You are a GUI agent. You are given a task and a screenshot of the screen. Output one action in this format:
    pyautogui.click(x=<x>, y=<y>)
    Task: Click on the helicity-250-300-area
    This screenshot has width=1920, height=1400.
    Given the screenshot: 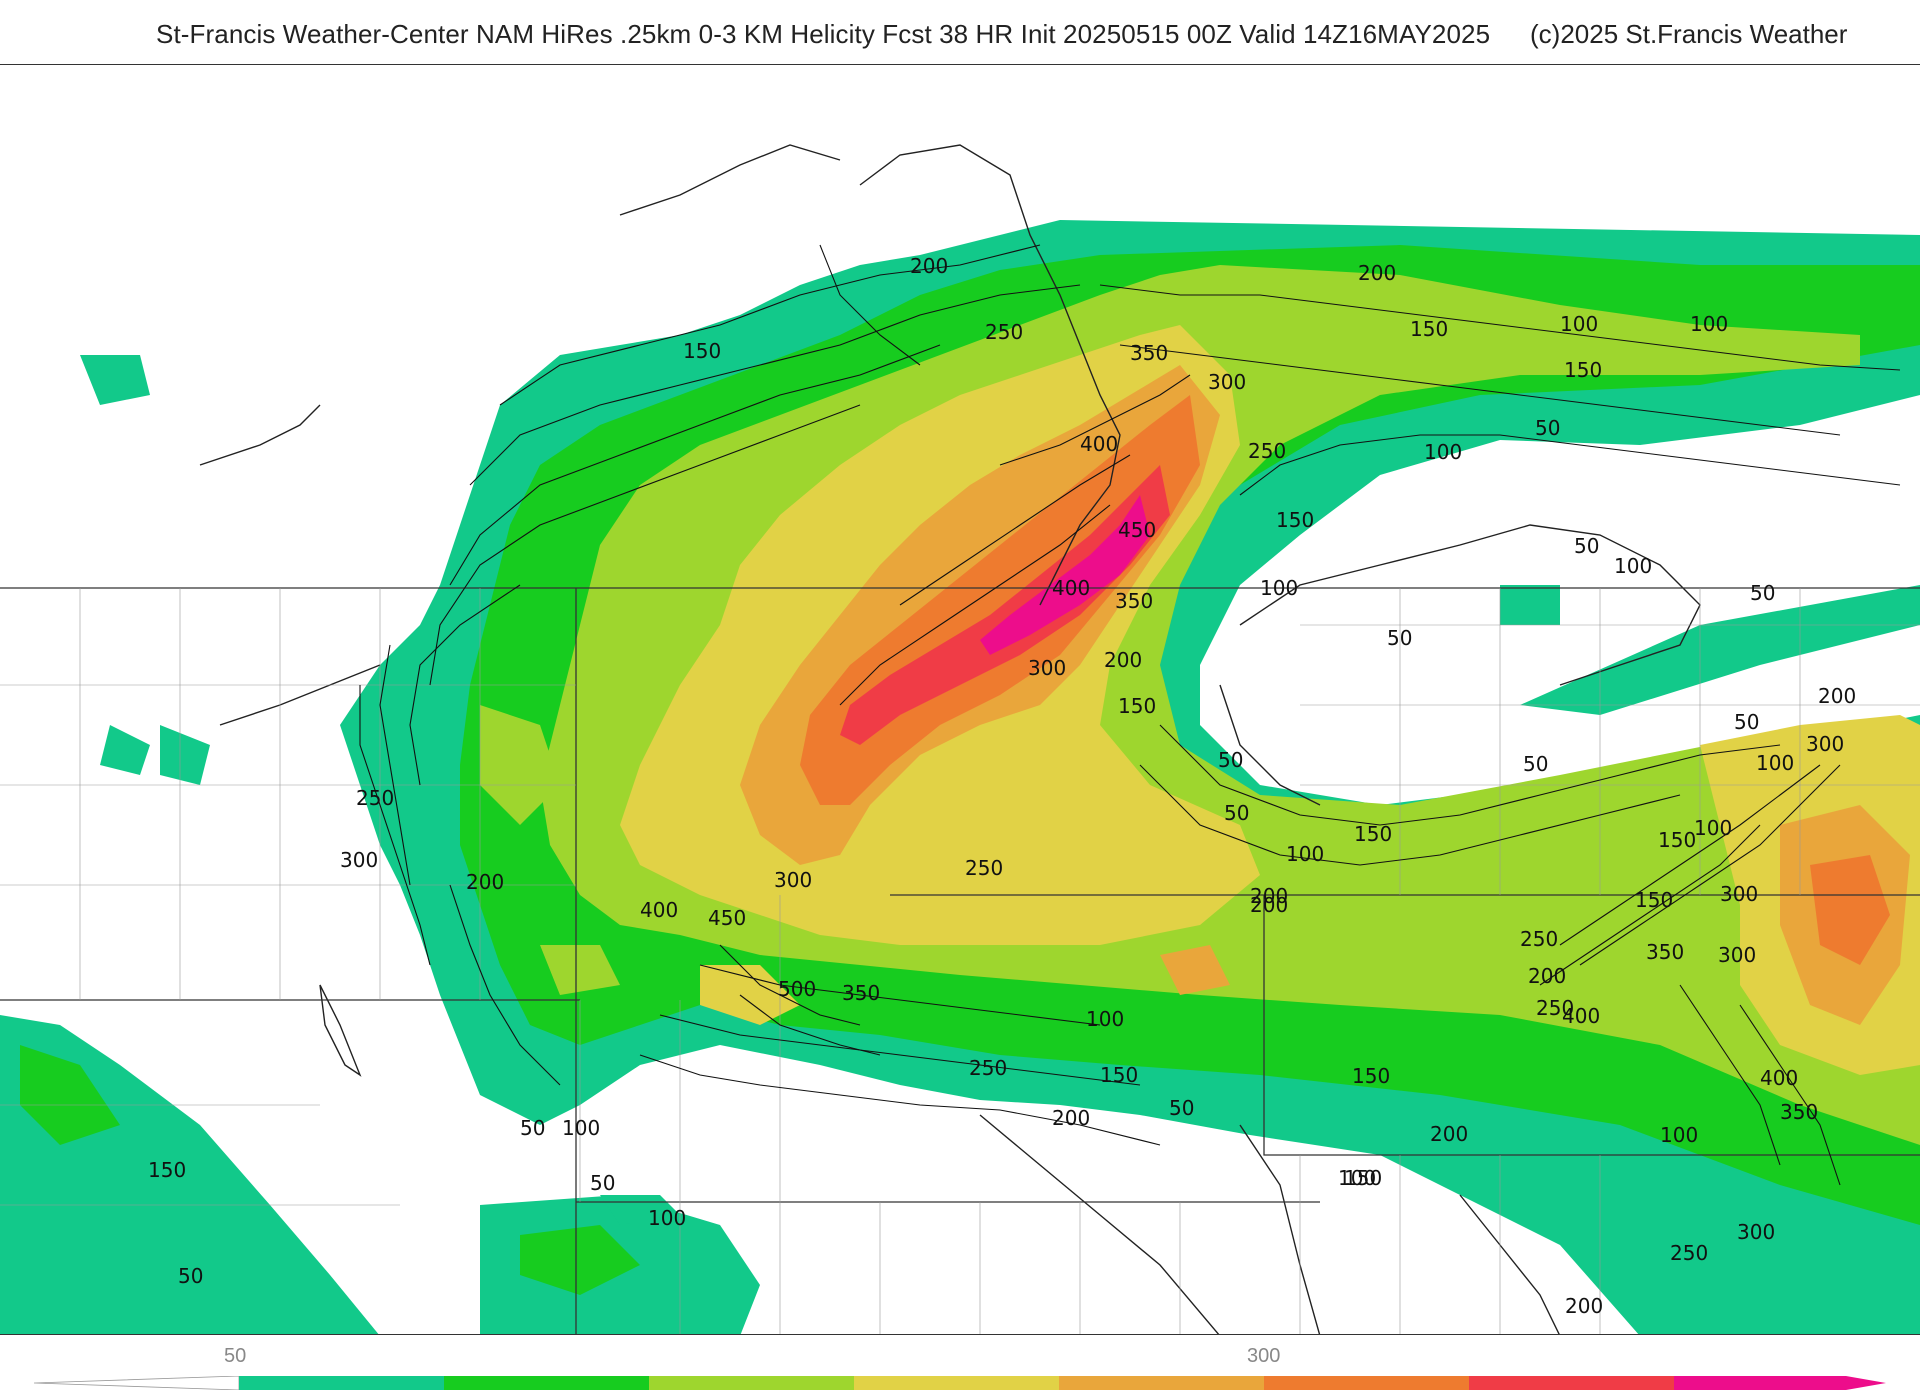 What is the action you would take?
    pyautogui.click(x=1195, y=970)
    